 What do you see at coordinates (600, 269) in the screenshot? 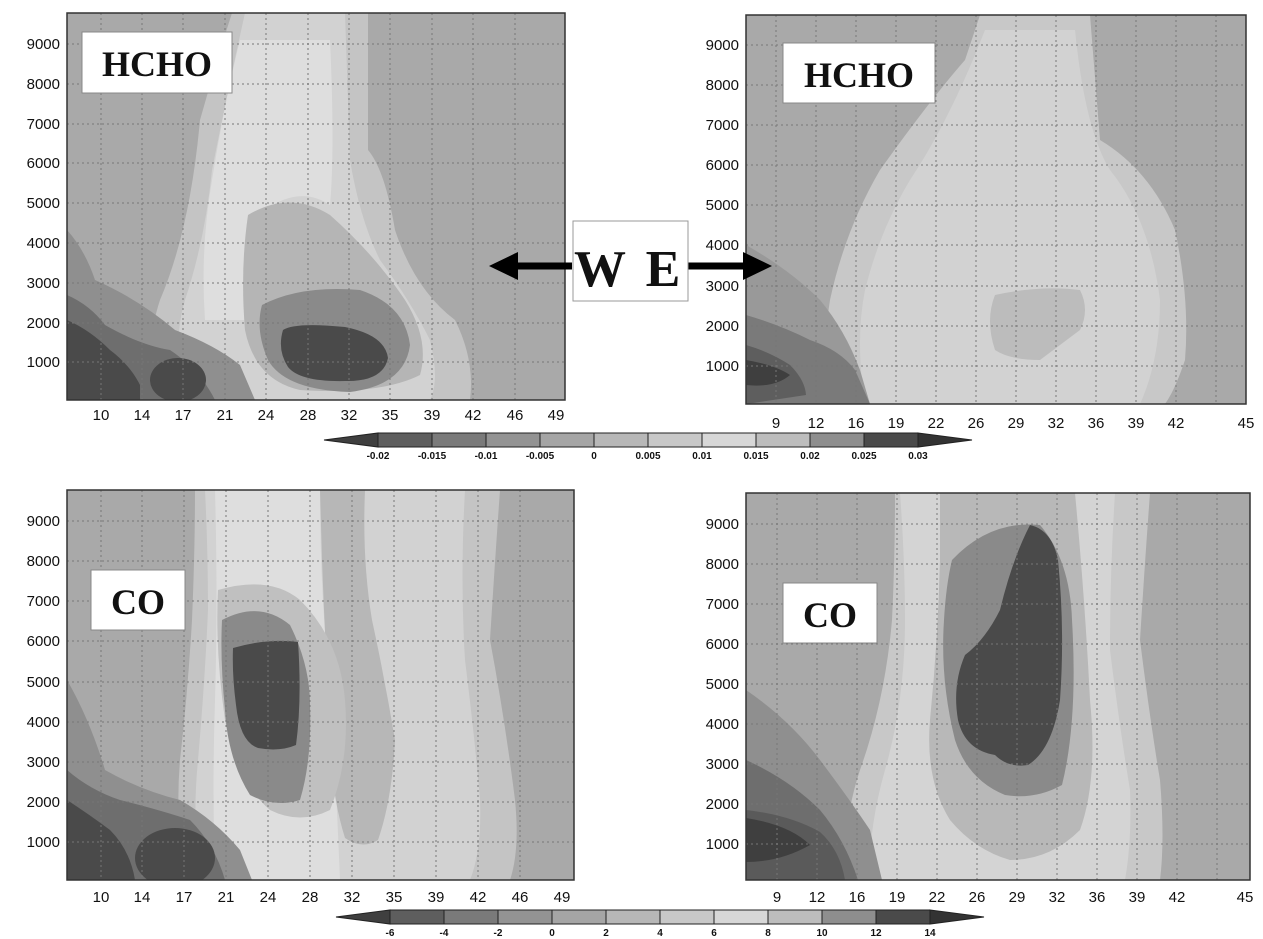
I see `west-label: W` at bounding box center [600, 269].